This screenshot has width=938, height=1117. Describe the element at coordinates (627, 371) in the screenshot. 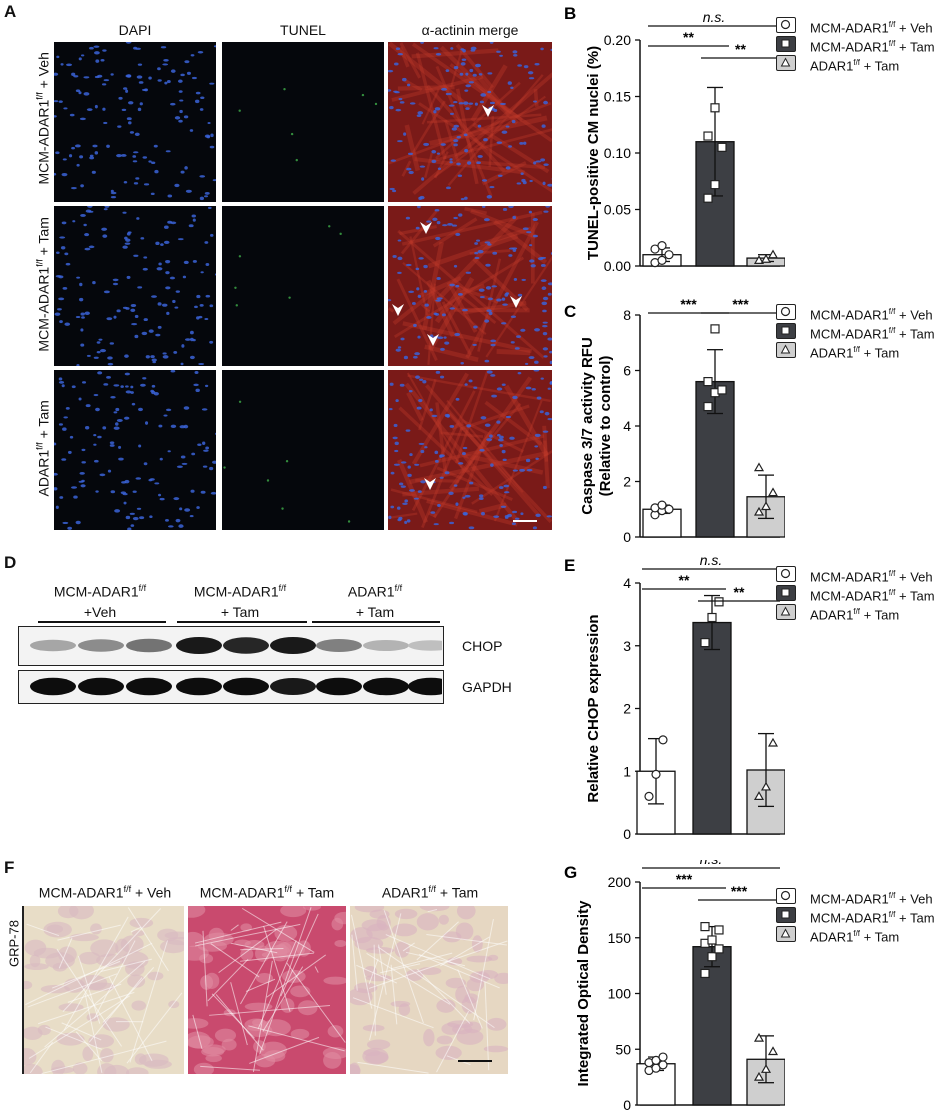

I see `y-tick-label: 6` at that location.